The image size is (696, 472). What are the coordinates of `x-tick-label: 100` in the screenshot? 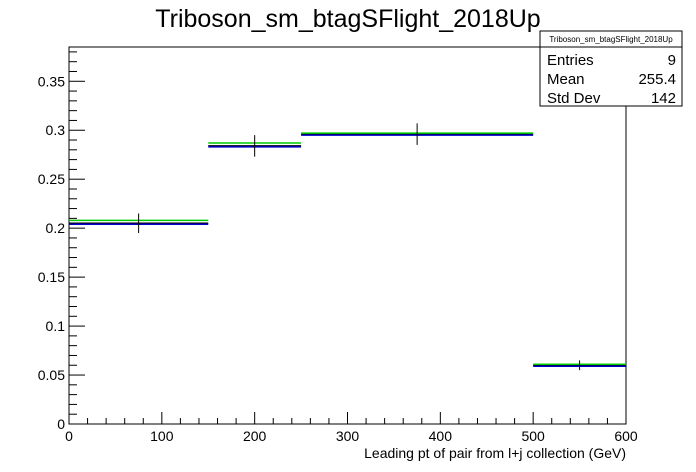 It's located at (162, 436).